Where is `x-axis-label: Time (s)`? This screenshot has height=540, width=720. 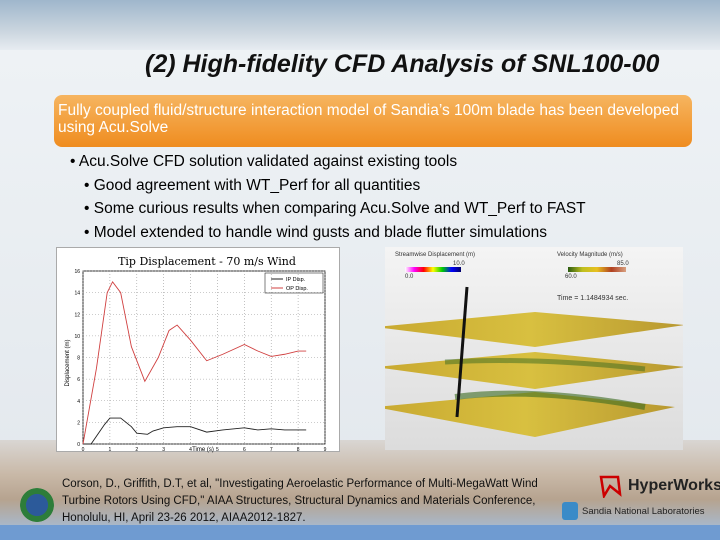
x-axis-label: Time (s) is located at coordinates (203, 450).